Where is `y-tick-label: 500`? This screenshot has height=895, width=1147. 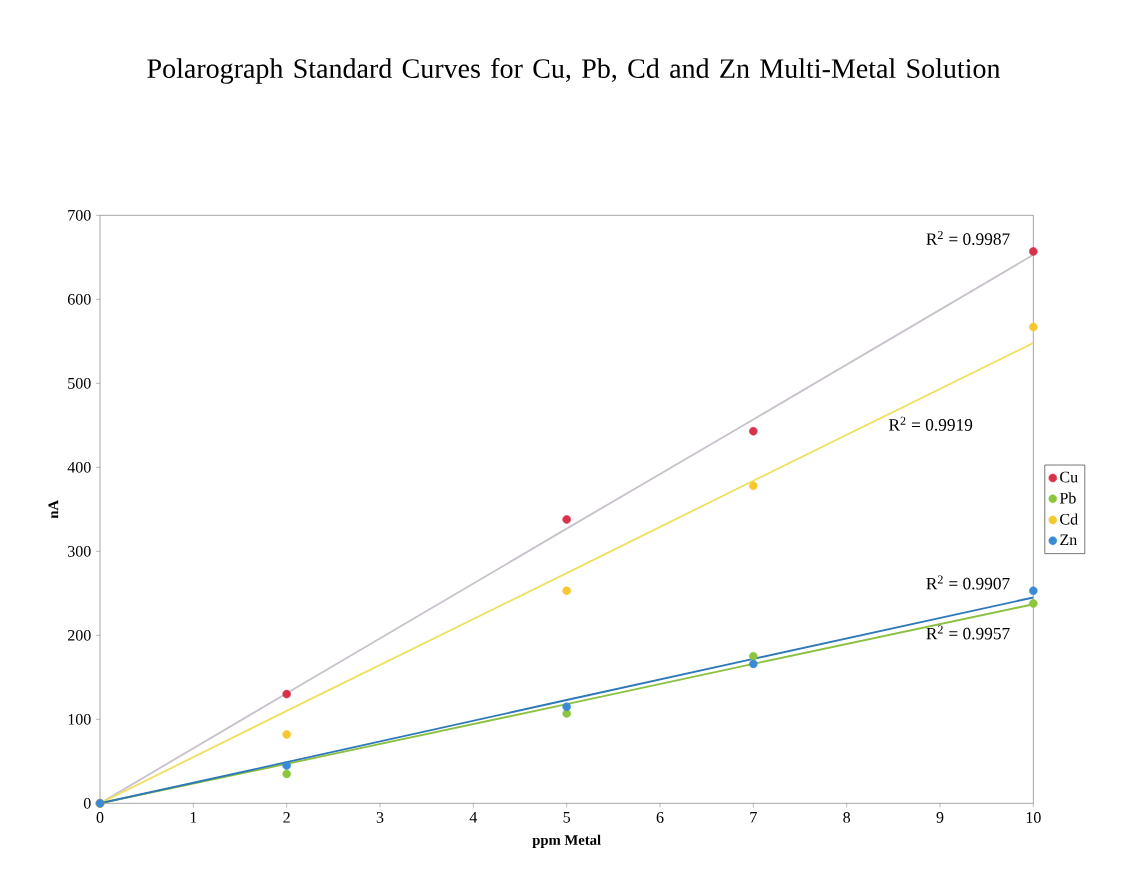
y-tick-label: 500 is located at coordinates (79, 383).